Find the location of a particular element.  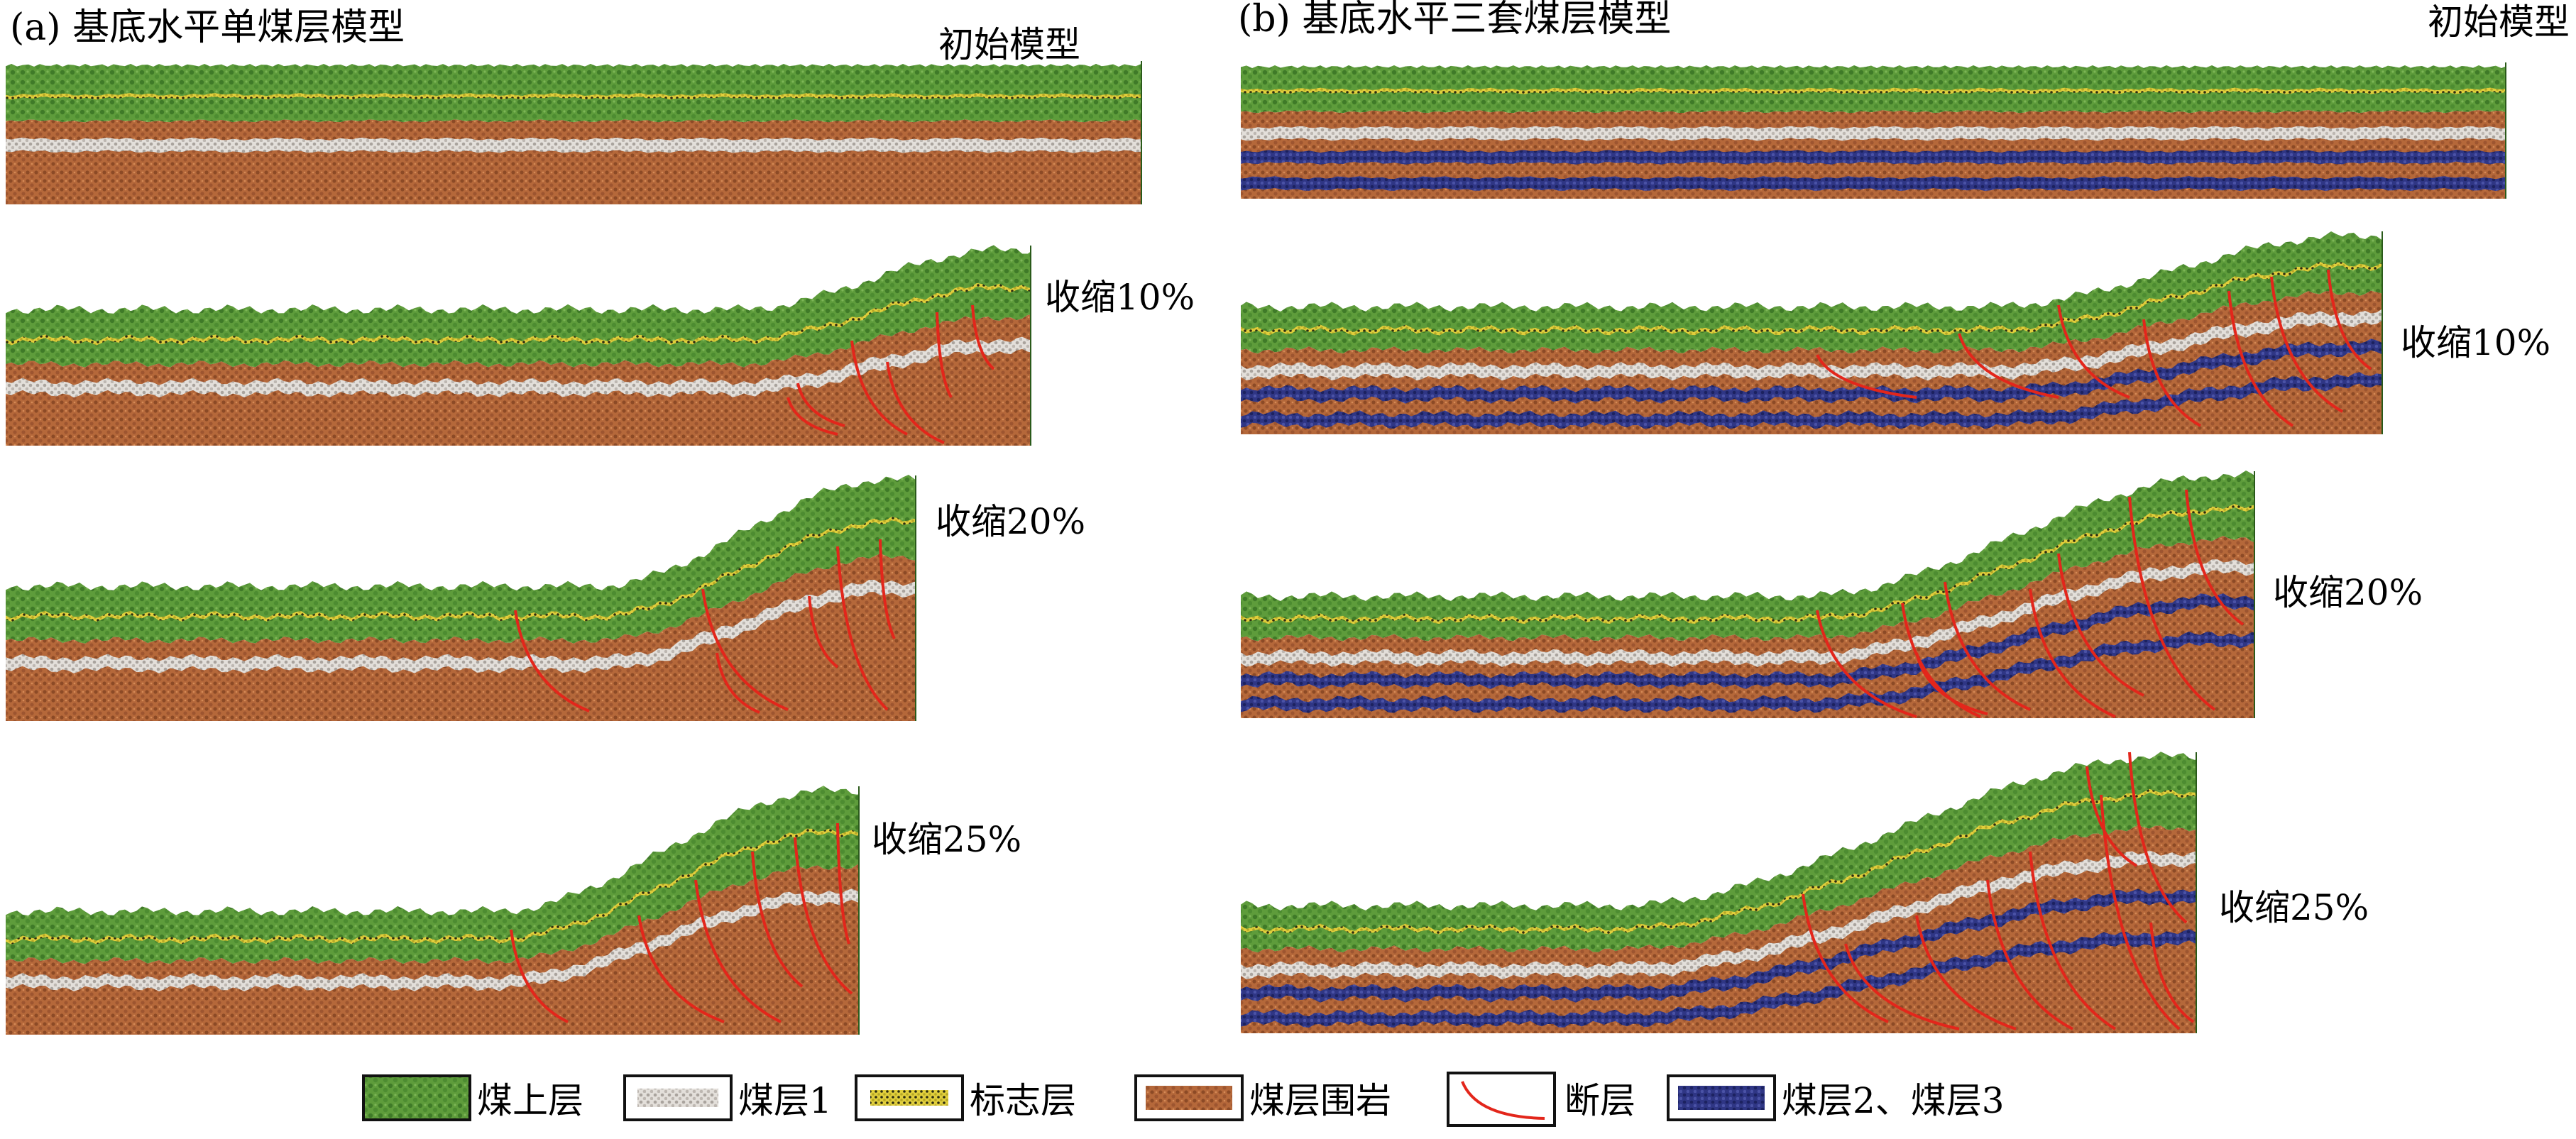

white-particle-swatch is located at coordinates (677, 1098).